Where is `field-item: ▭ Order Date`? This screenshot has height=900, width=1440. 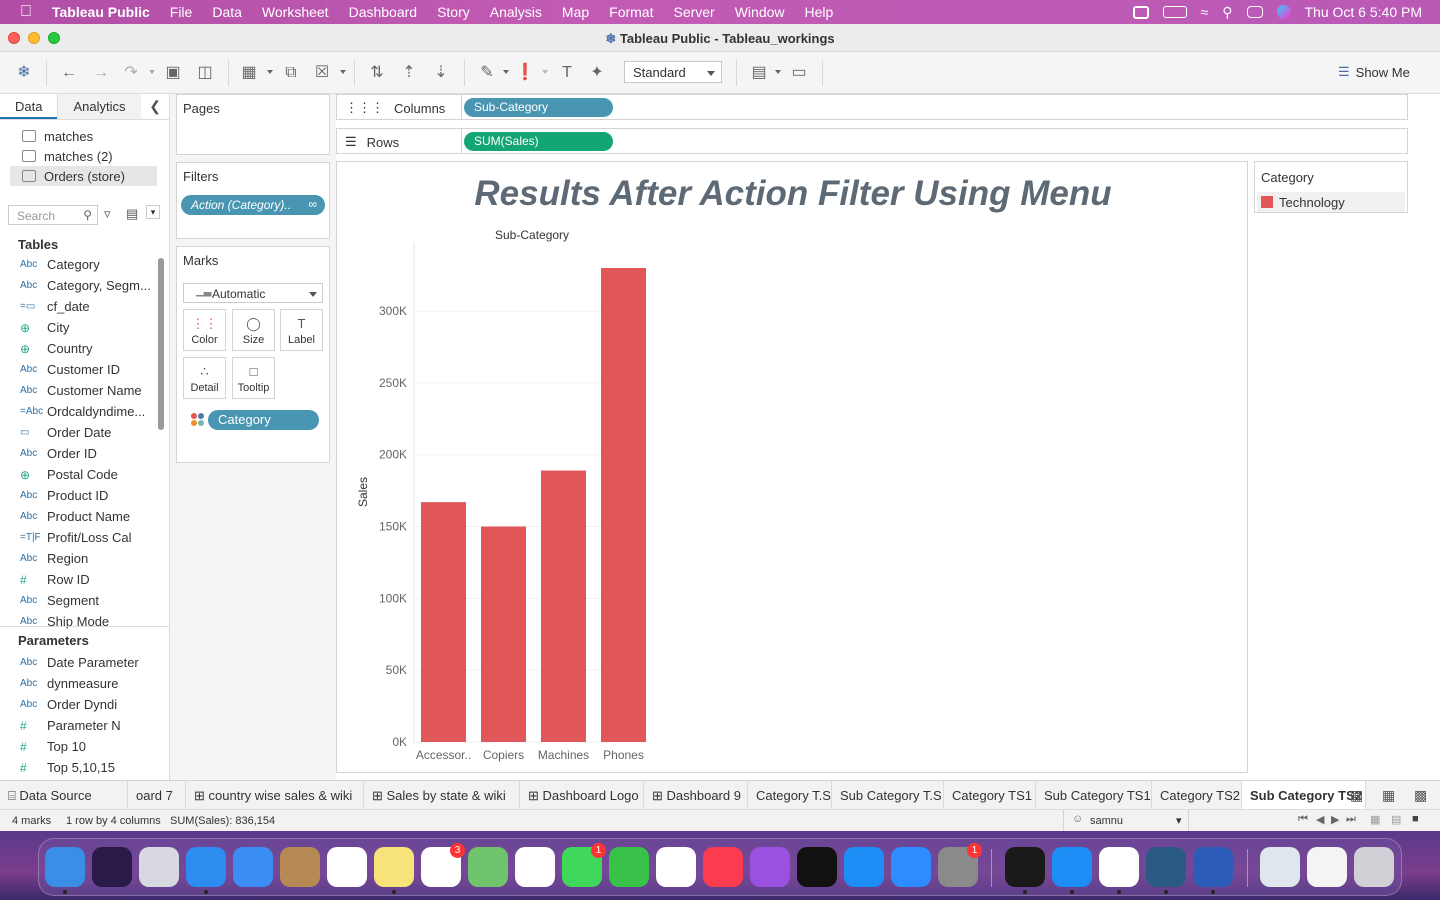 field-item: ▭ Order Date is located at coordinates (77, 432).